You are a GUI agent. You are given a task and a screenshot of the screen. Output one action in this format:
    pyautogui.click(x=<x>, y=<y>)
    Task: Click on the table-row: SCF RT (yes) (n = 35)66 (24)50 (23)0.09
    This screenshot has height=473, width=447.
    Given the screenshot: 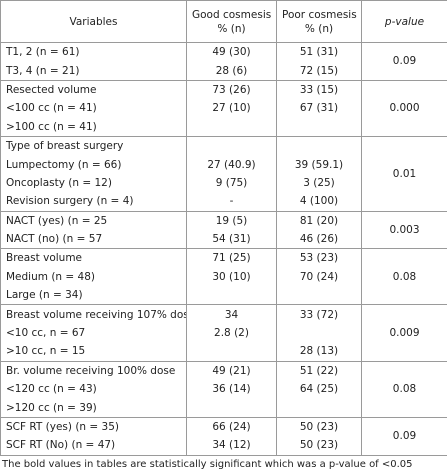 What is the action you would take?
    pyautogui.click(x=224, y=426)
    